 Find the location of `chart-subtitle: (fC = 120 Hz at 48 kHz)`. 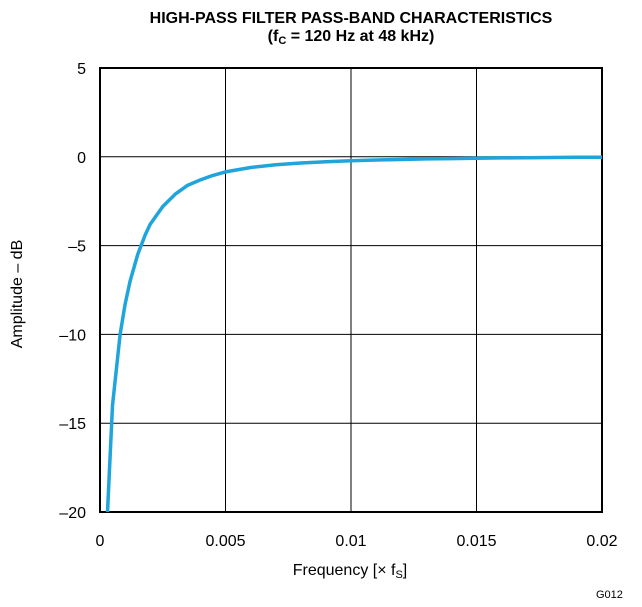

chart-subtitle: (fC = 120 Hz at 48 kHz) is located at coordinates (351, 39).